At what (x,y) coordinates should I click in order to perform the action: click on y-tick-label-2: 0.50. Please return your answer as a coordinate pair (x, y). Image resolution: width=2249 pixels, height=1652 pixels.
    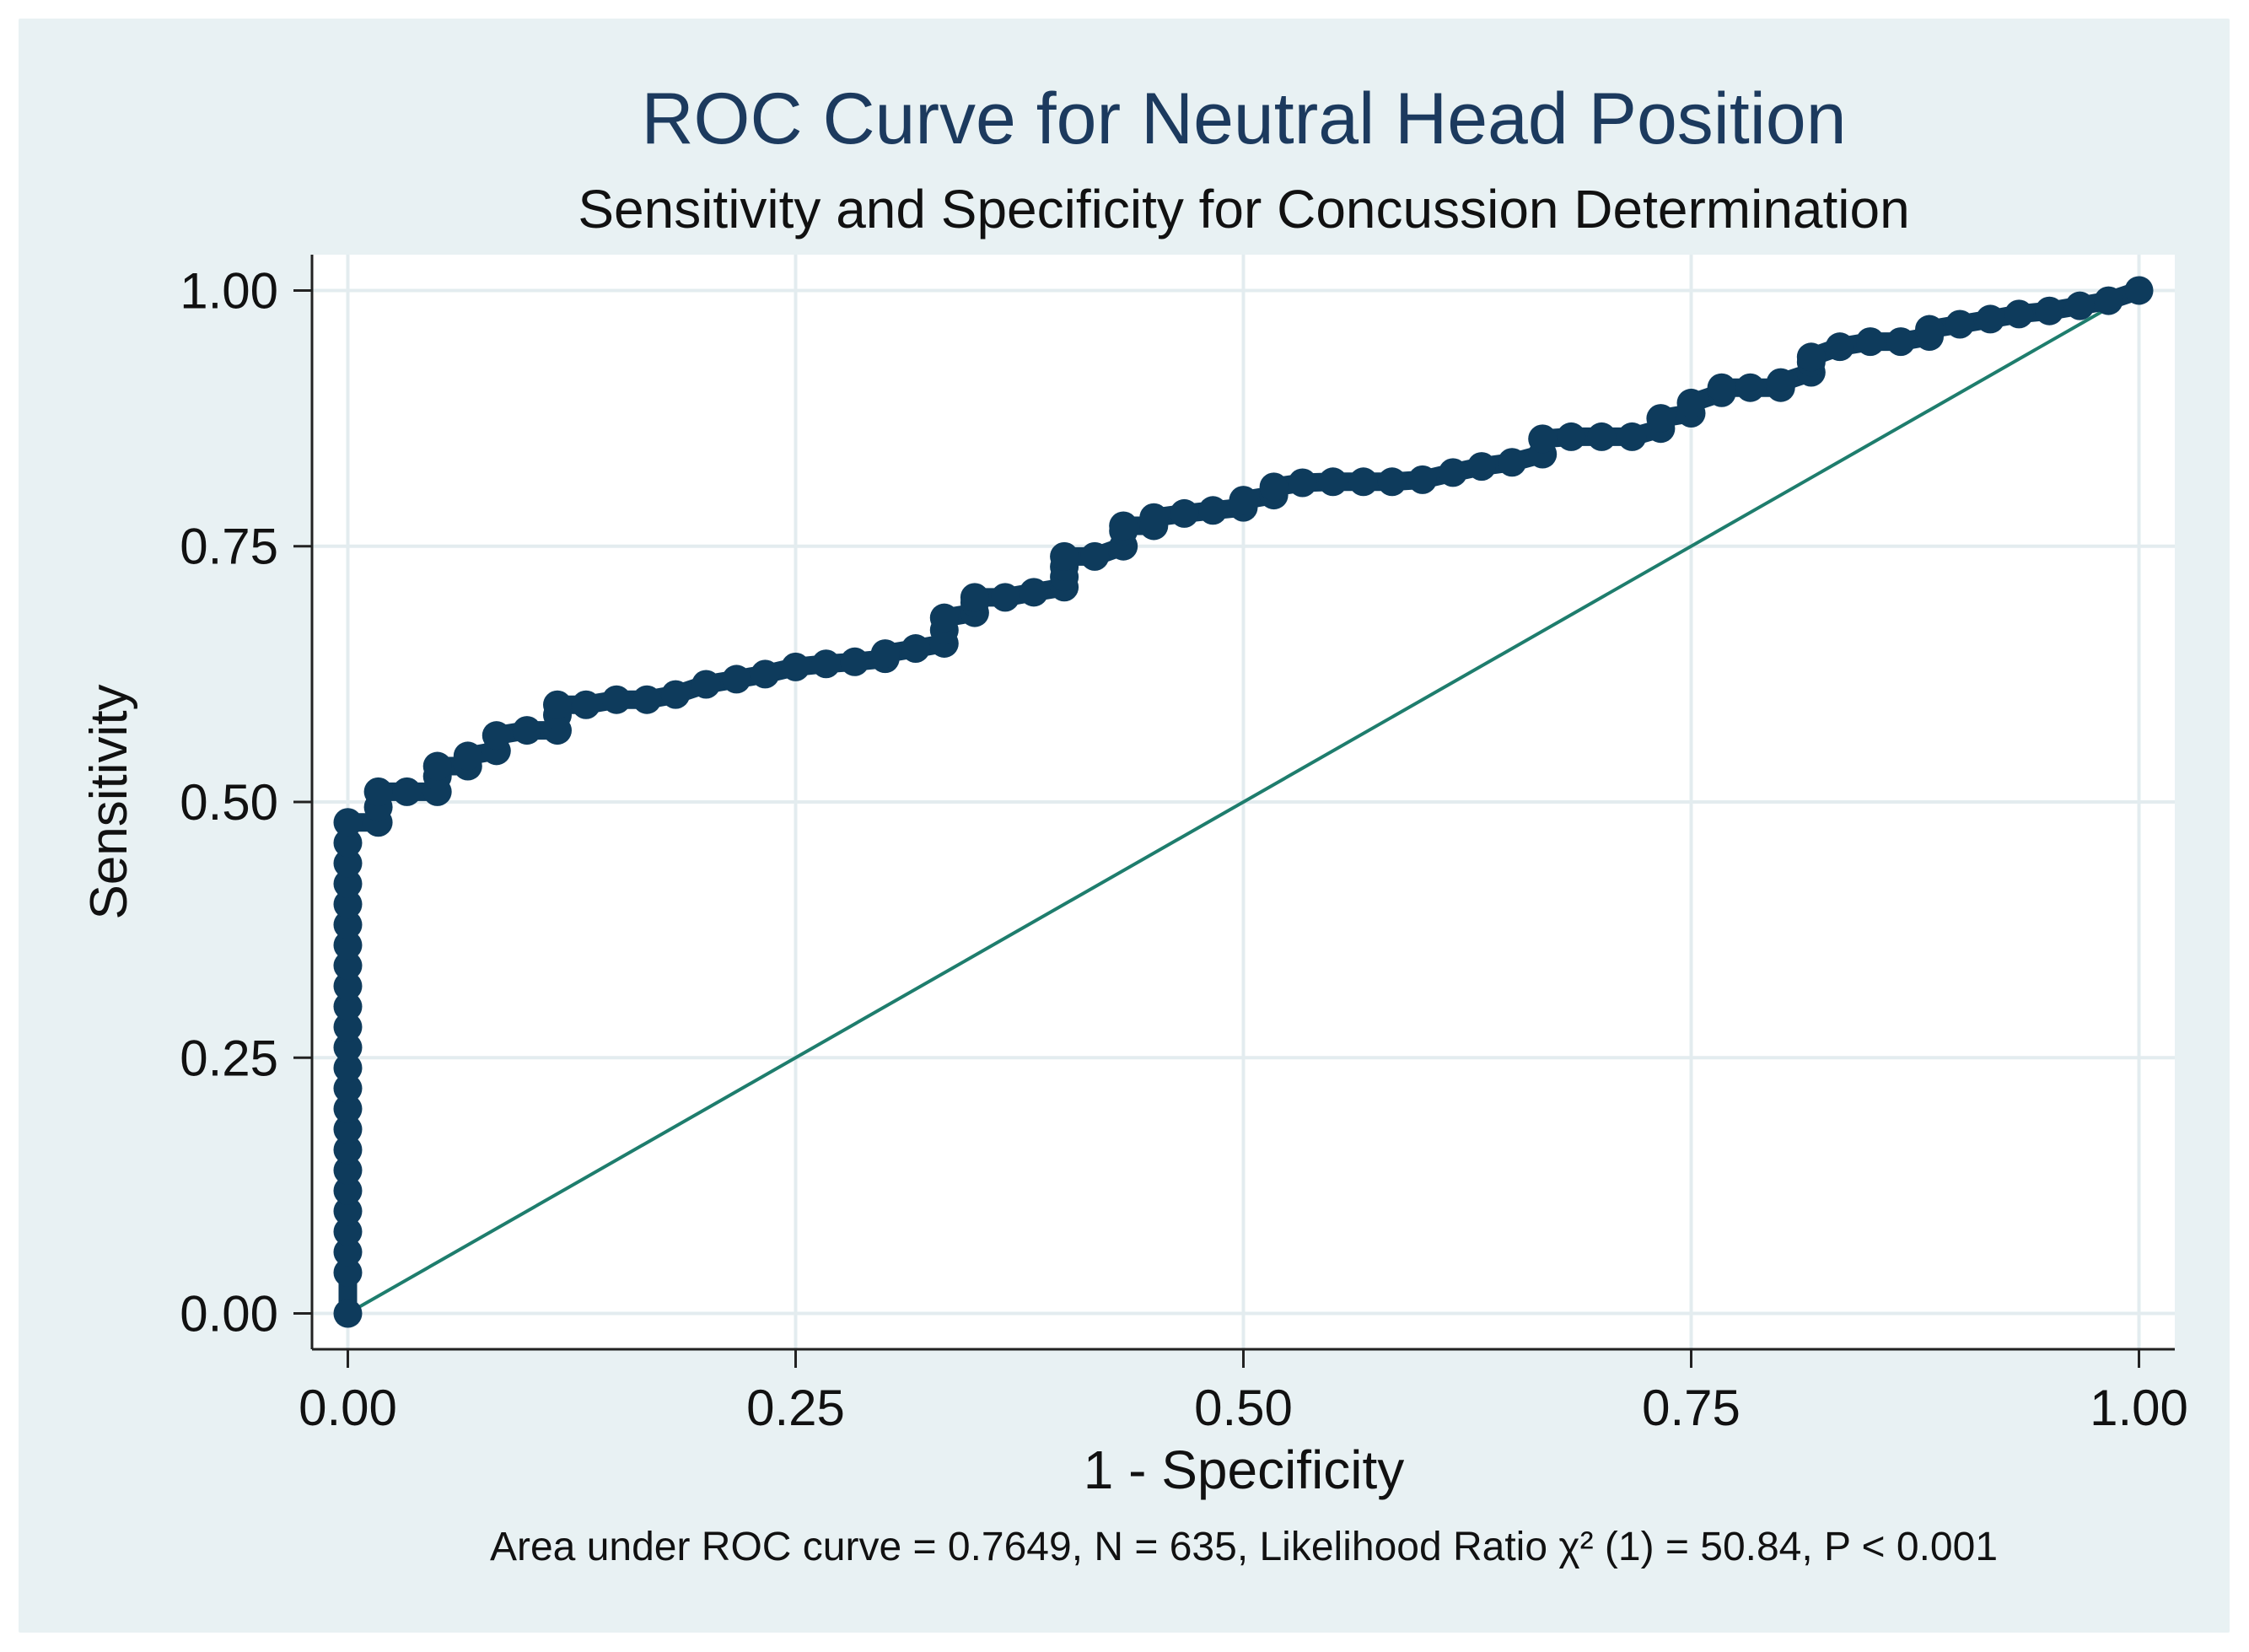
    Looking at the image, I should click on (229, 803).